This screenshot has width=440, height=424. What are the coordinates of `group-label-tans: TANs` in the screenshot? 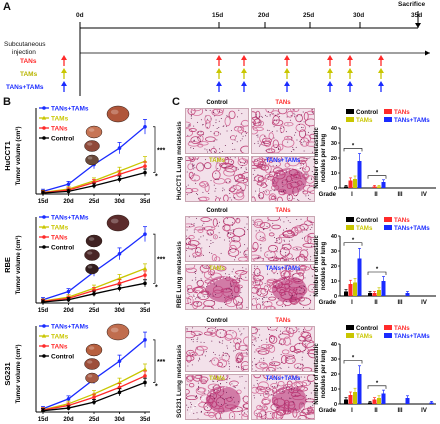 It's located at (28, 61).